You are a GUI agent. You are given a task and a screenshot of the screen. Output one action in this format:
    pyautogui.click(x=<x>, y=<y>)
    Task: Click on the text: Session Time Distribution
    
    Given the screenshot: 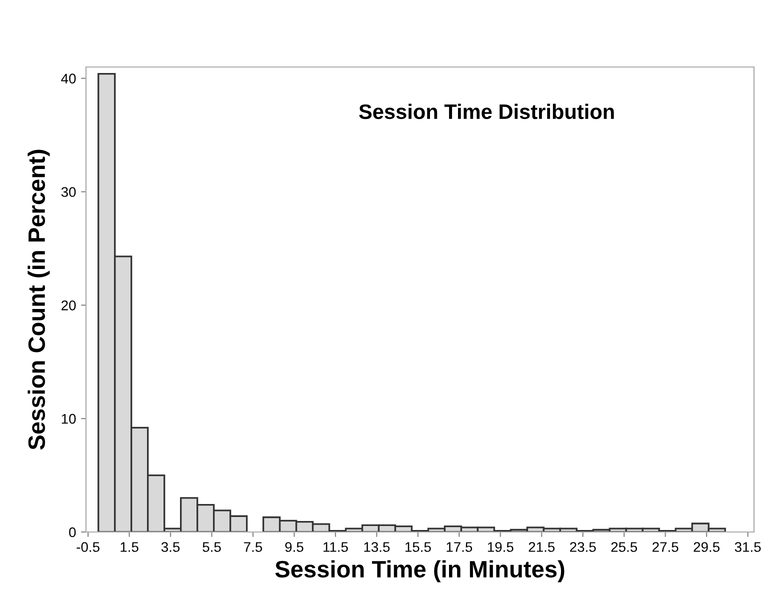 What is the action you would take?
    pyautogui.click(x=486, y=112)
    